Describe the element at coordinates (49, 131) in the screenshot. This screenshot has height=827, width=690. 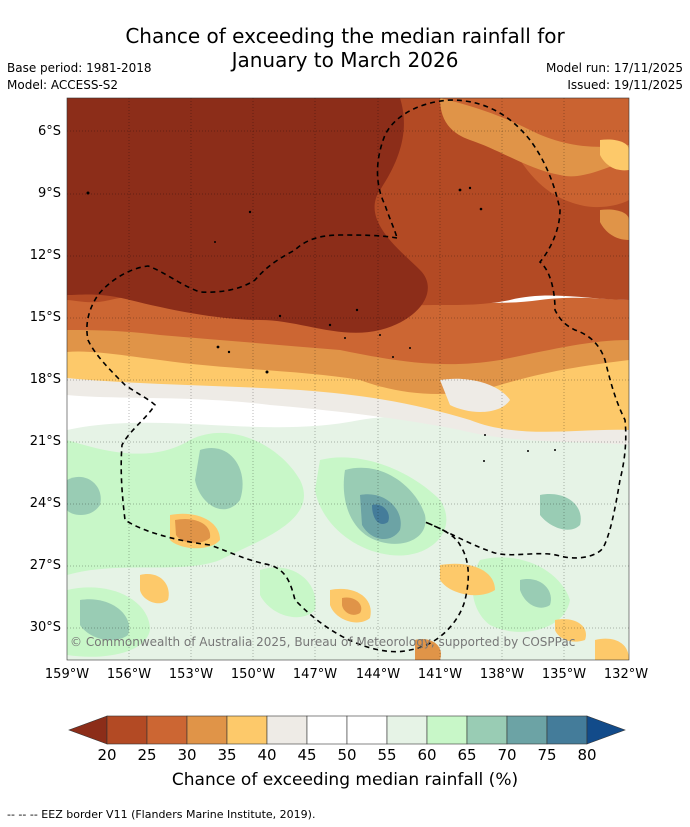
I see `lat-label: 6°S` at that location.